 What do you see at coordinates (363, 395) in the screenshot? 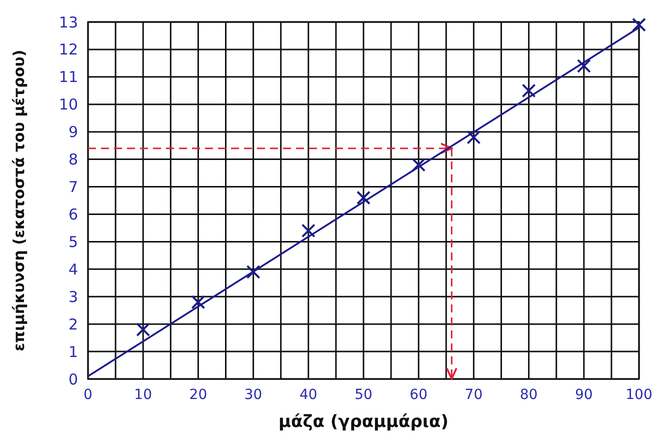
I see `x-tick-label: 50` at bounding box center [363, 395].